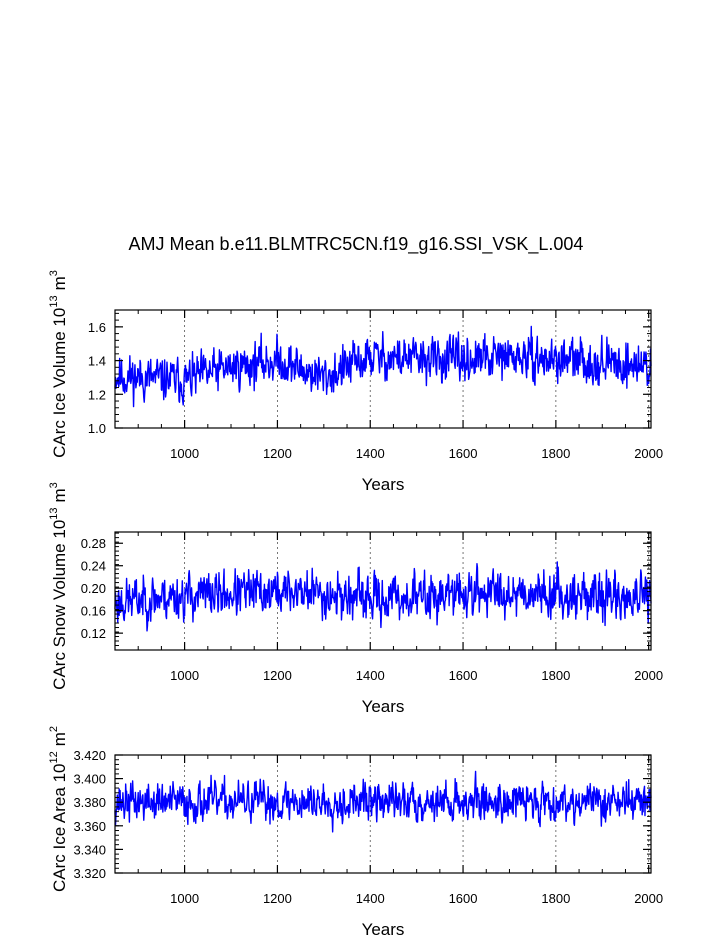 Image resolution: width=723 pixels, height=935 pixels. I want to click on tick-label-y: 0.20, so click(93, 588).